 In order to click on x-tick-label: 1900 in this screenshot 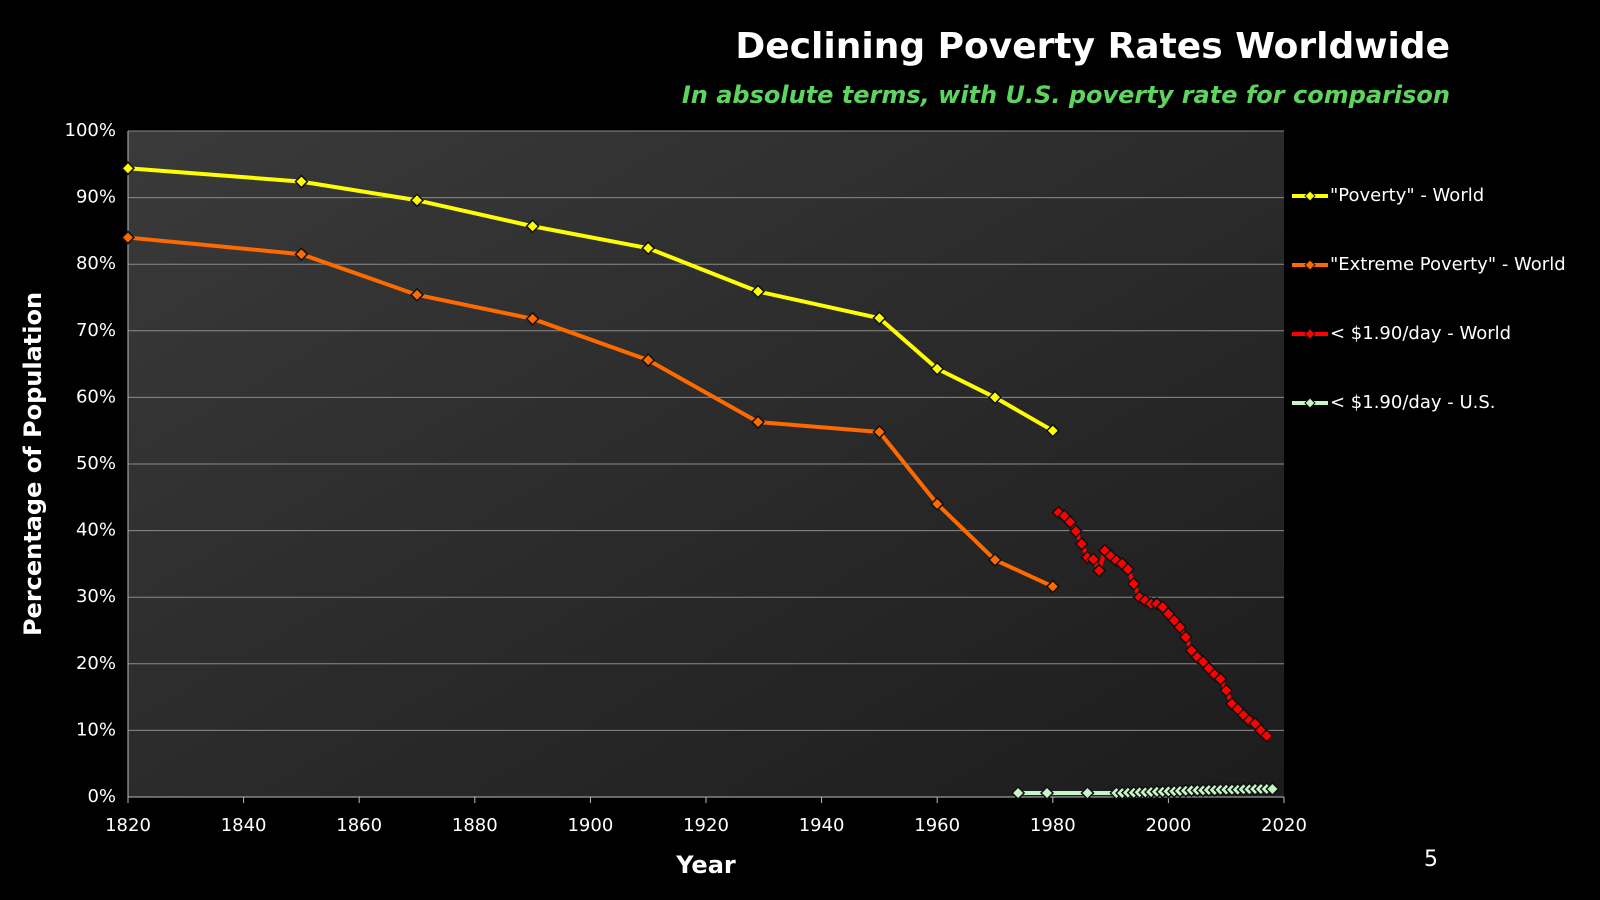, I will do `click(590, 825)`.